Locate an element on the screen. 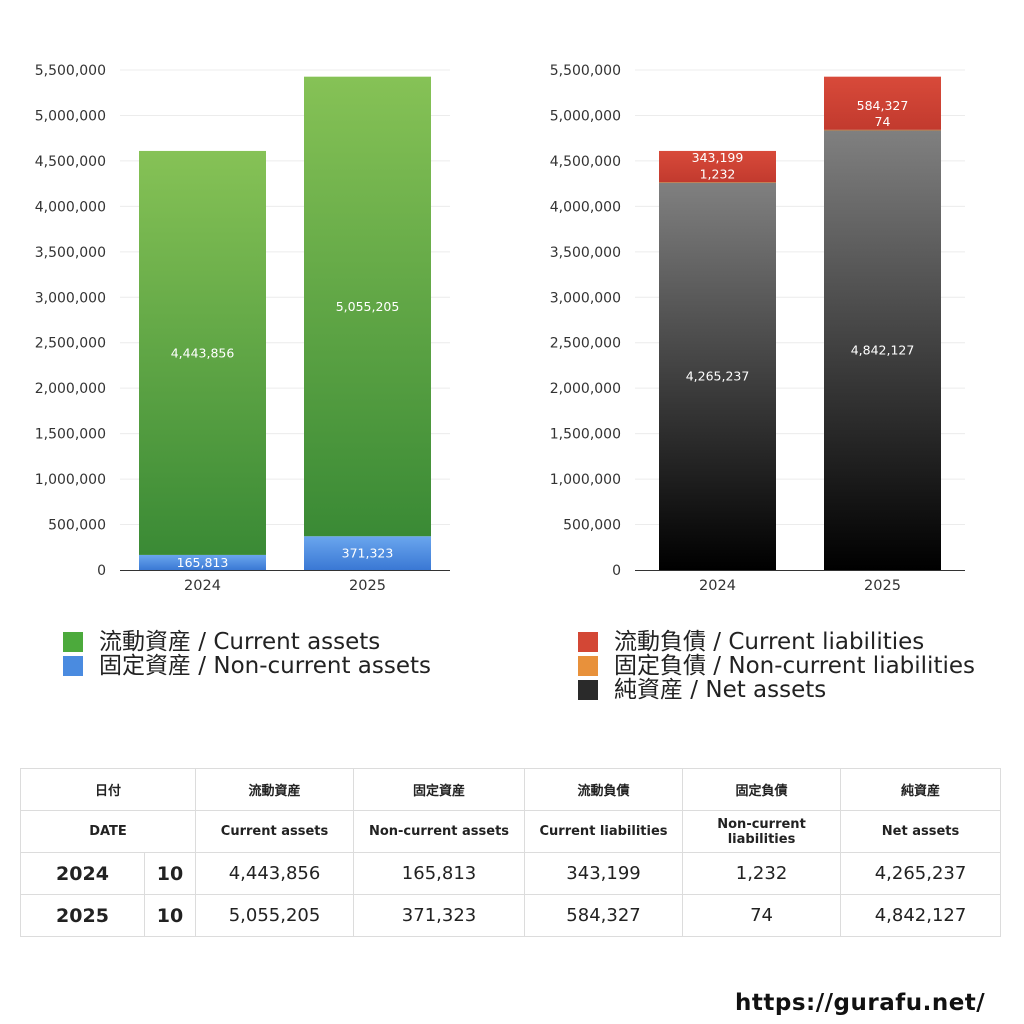 The width and height of the screenshot is (1024, 1024). data-label: 584,327 is located at coordinates (883, 105).